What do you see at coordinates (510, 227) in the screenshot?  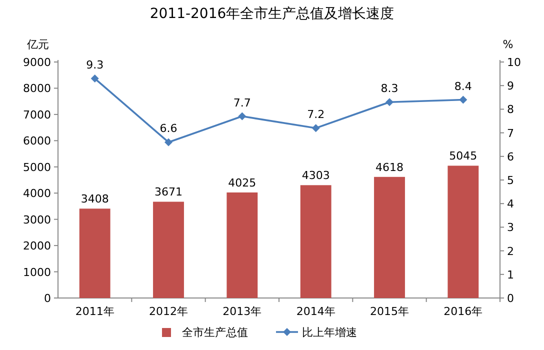 I see `y2-tick-label: 3` at bounding box center [510, 227].